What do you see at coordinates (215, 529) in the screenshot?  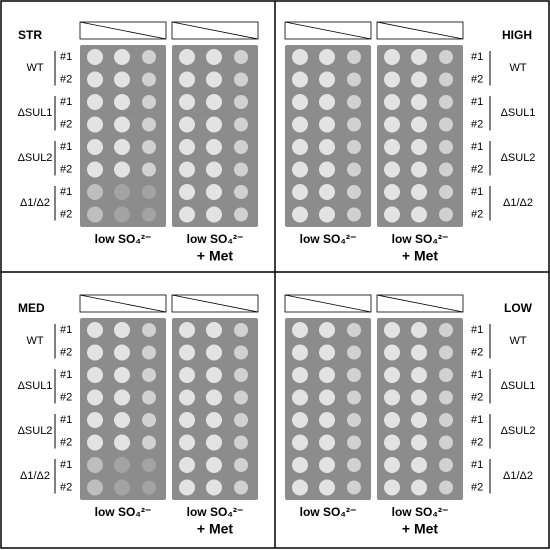 I see `plate-caption: + Met` at bounding box center [215, 529].